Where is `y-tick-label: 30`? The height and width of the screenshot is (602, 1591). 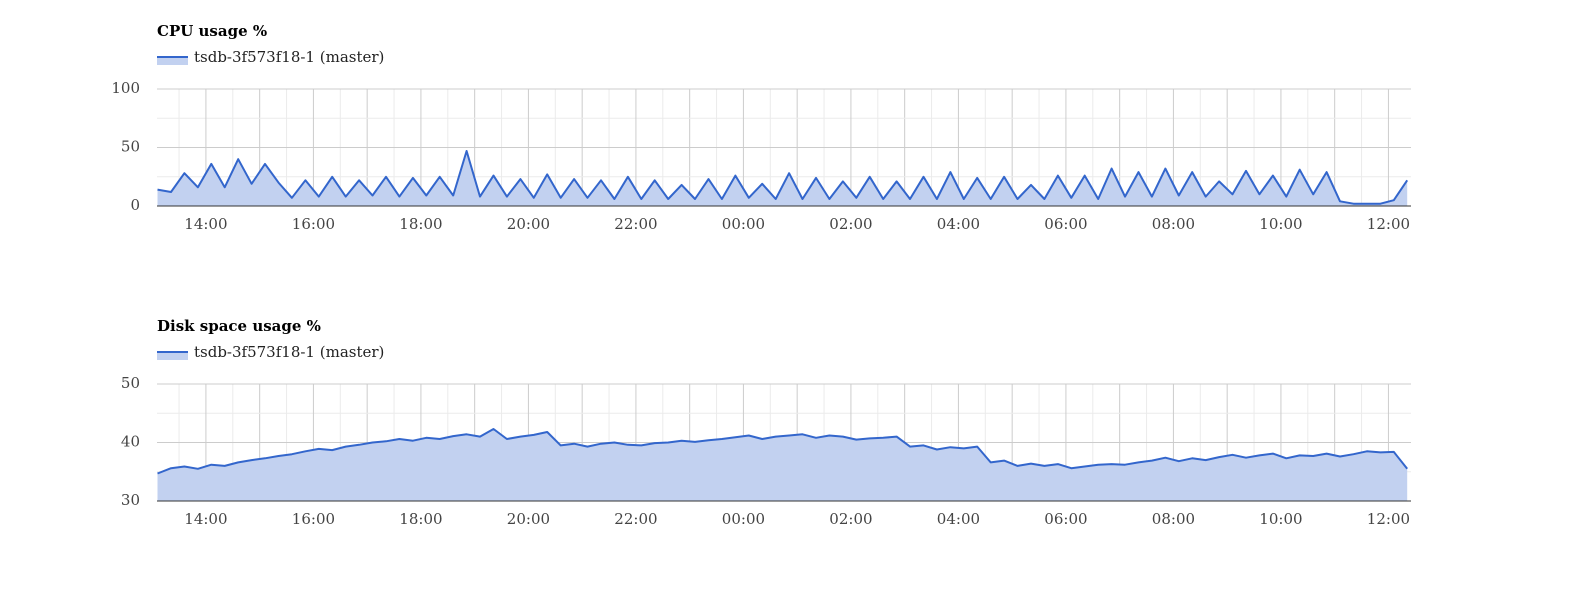
y-tick-label: 30 is located at coordinates (130, 500).